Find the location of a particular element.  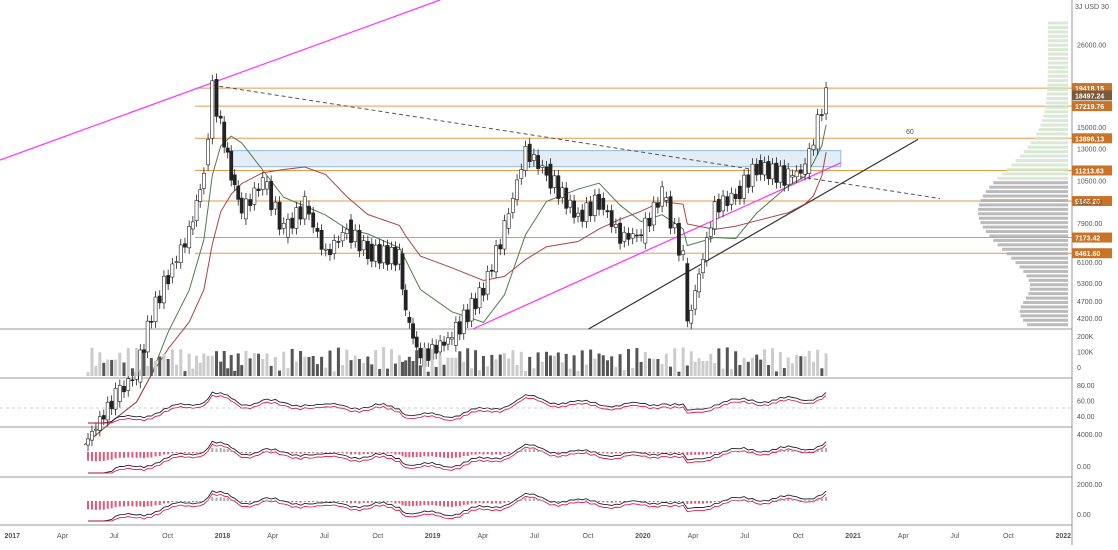

price-level-label: 6461.60 is located at coordinates (1087, 254).